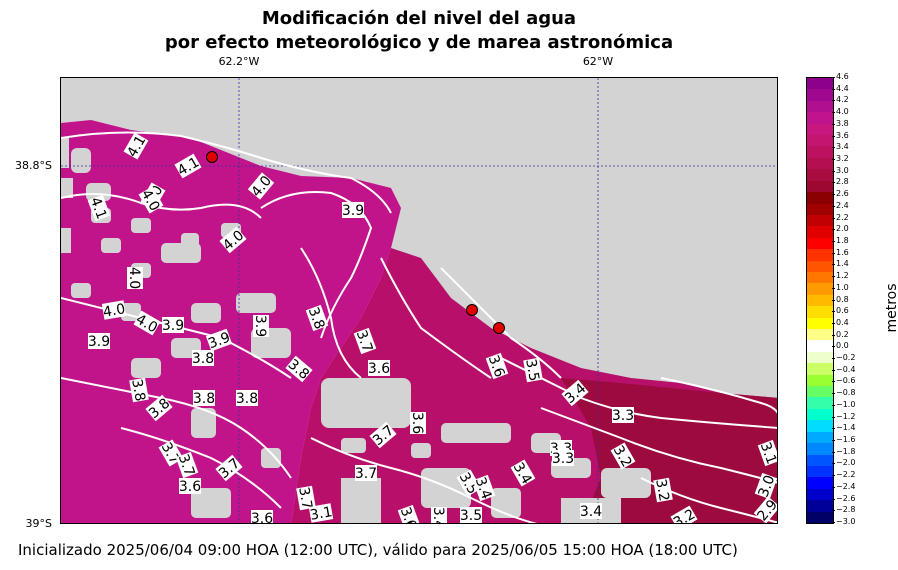  What do you see at coordinates (840, 346) in the screenshot?
I see `colorbar-tick-label: 0.0` at bounding box center [840, 346].